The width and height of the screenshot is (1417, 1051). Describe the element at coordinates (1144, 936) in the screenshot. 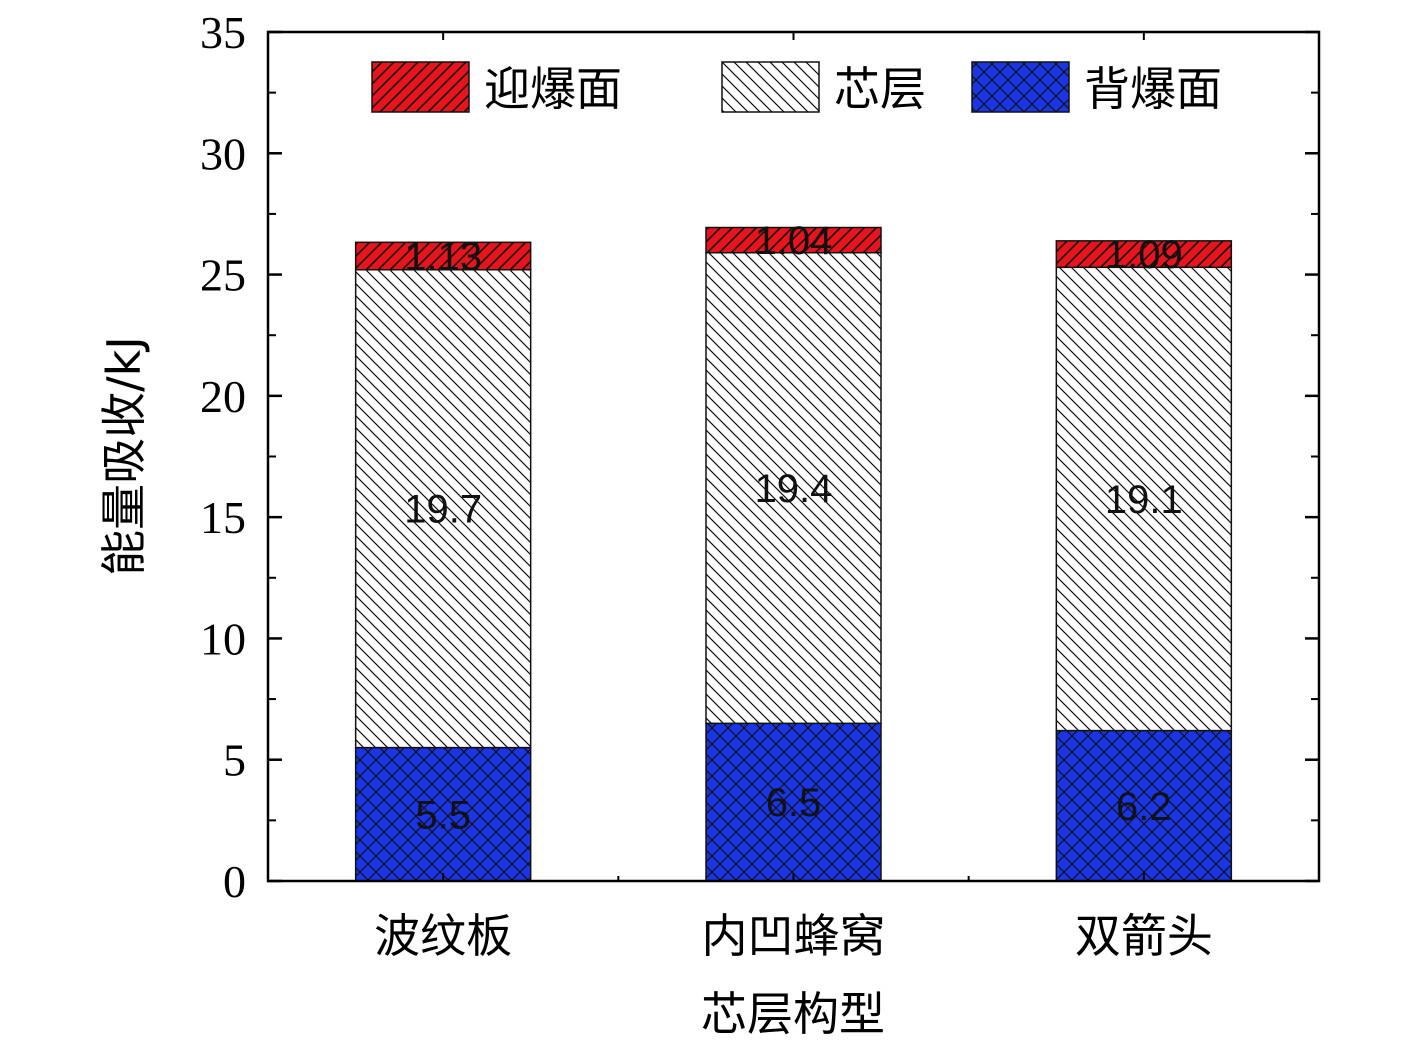

I see `x-tick-label: 双箭头` at that location.